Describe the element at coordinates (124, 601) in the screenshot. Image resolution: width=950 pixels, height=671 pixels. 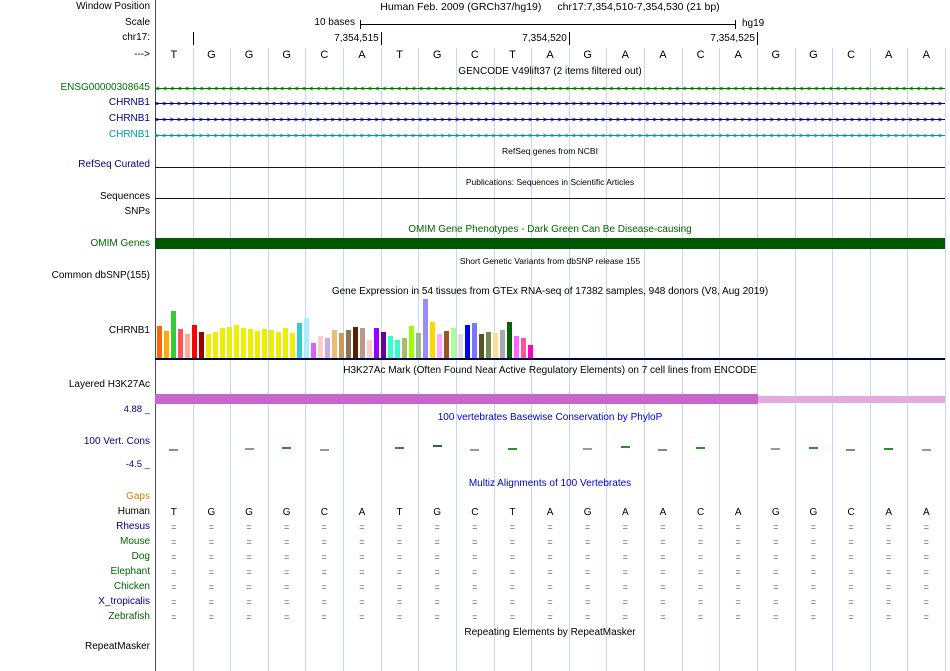
I see `species-label: X_tropicalis` at that location.